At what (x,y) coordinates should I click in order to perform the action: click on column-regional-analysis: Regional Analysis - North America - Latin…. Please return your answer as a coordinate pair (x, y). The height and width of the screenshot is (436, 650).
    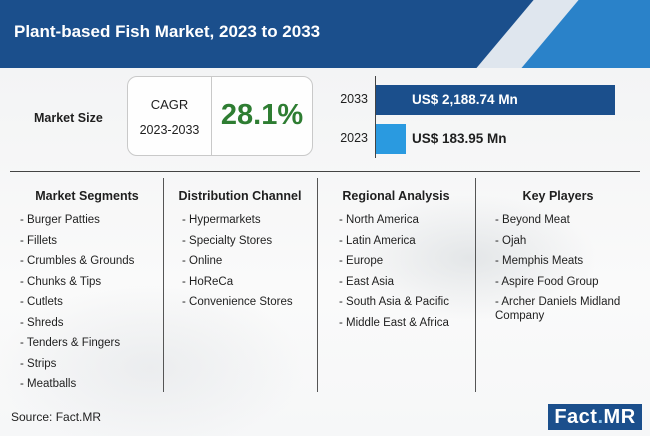
    Looking at the image, I should click on (396, 286).